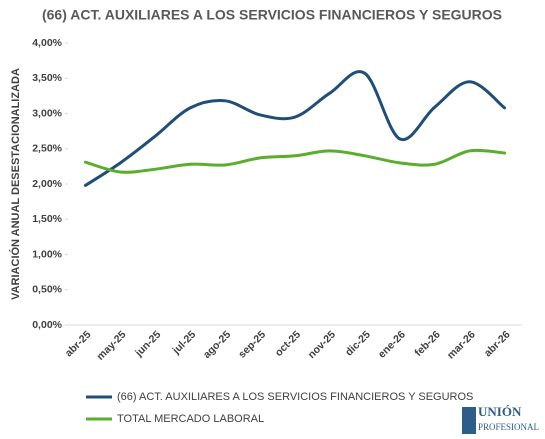 Image resolution: width=545 pixels, height=439 pixels. Describe the element at coordinates (461, 345) in the screenshot. I see `x-tick-label: mar-26` at that location.